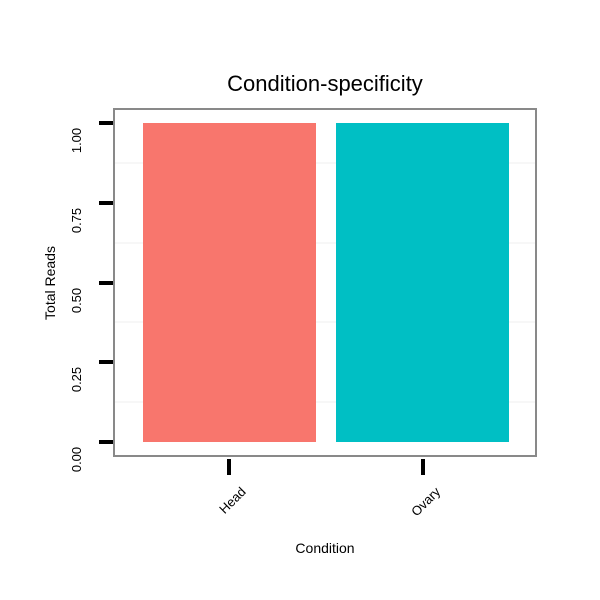  Describe the element at coordinates (77, 140) in the screenshot. I see `y-tick-label: 1.00` at that location.